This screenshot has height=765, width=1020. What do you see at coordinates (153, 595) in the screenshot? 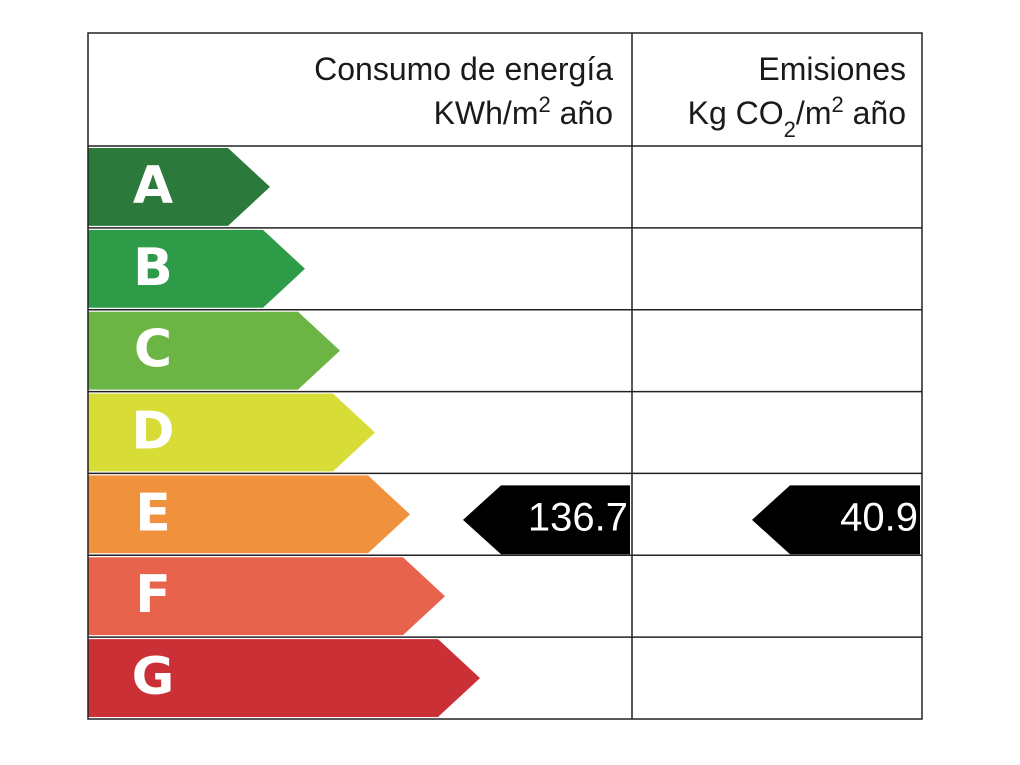
I see `rating-letter: F` at bounding box center [153, 595].